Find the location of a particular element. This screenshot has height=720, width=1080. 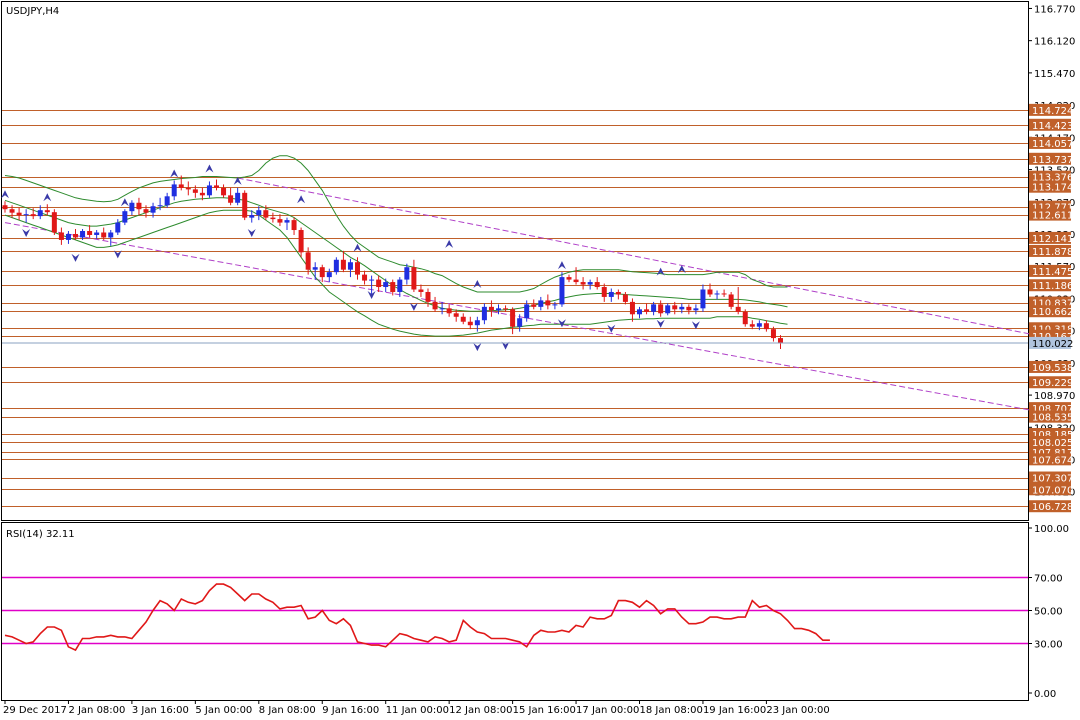

price-tick-label: 115.470 is located at coordinates (1054, 74).